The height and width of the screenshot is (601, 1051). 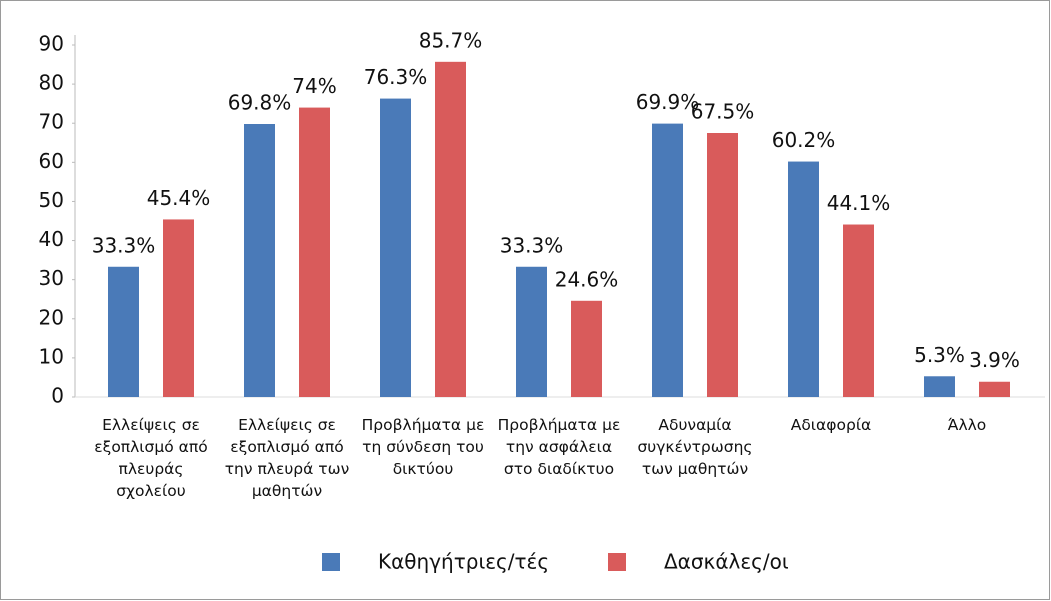 What do you see at coordinates (51, 83) in the screenshot?
I see `y-tick-label: 80` at bounding box center [51, 83].